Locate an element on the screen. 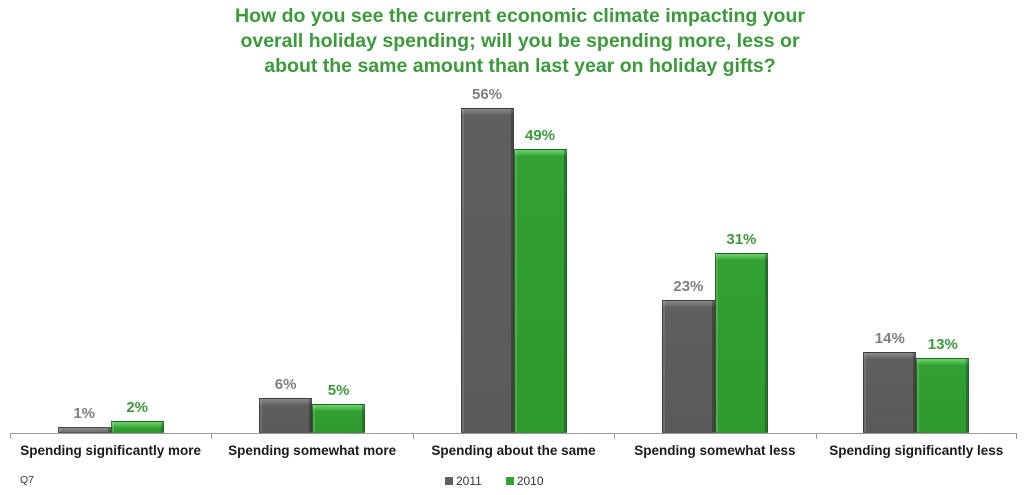 The image size is (1024, 495). x-axis-line is located at coordinates (513, 433).